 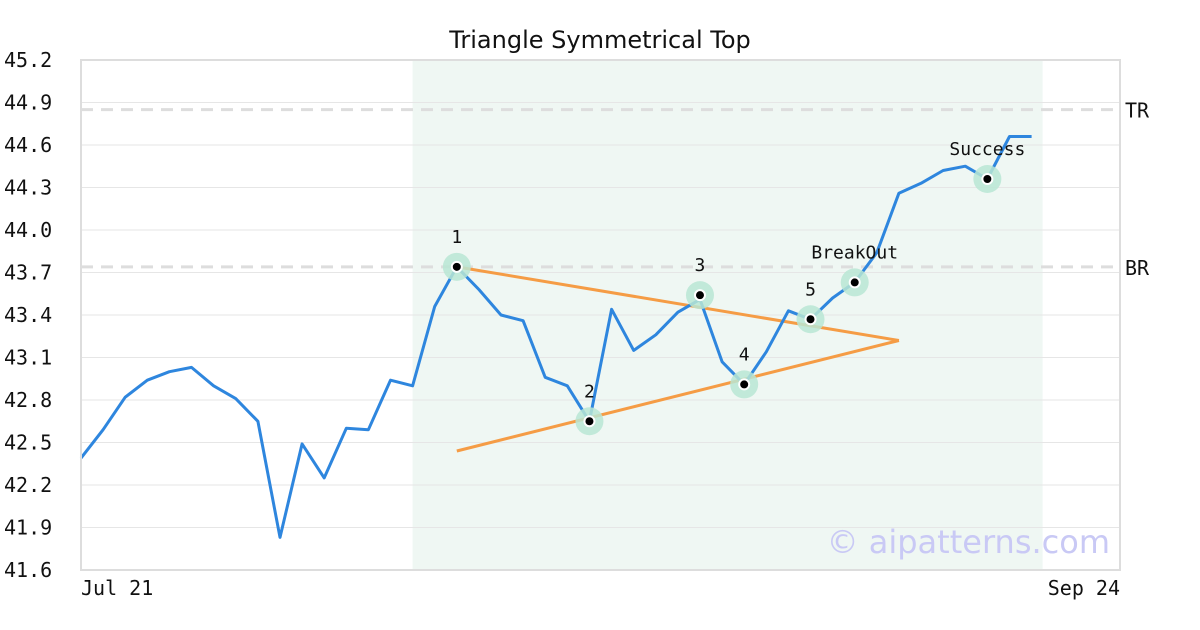 What do you see at coordinates (599, 40) in the screenshot?
I see `chart-title: Triangle Symmetrical Top` at bounding box center [599, 40].